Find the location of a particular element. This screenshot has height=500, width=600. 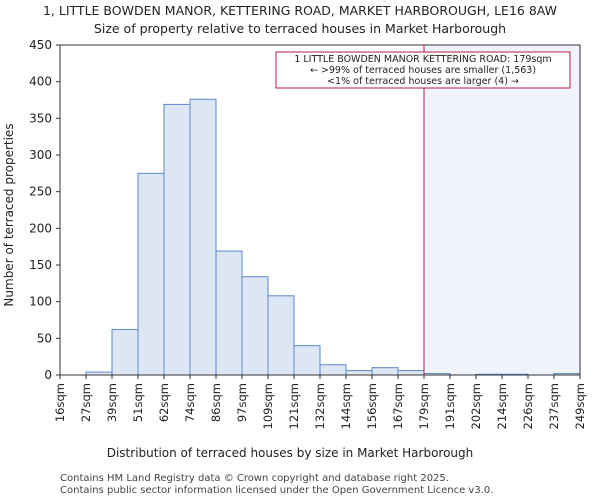

x-tick-label: 39sqm is located at coordinates (112, 402).